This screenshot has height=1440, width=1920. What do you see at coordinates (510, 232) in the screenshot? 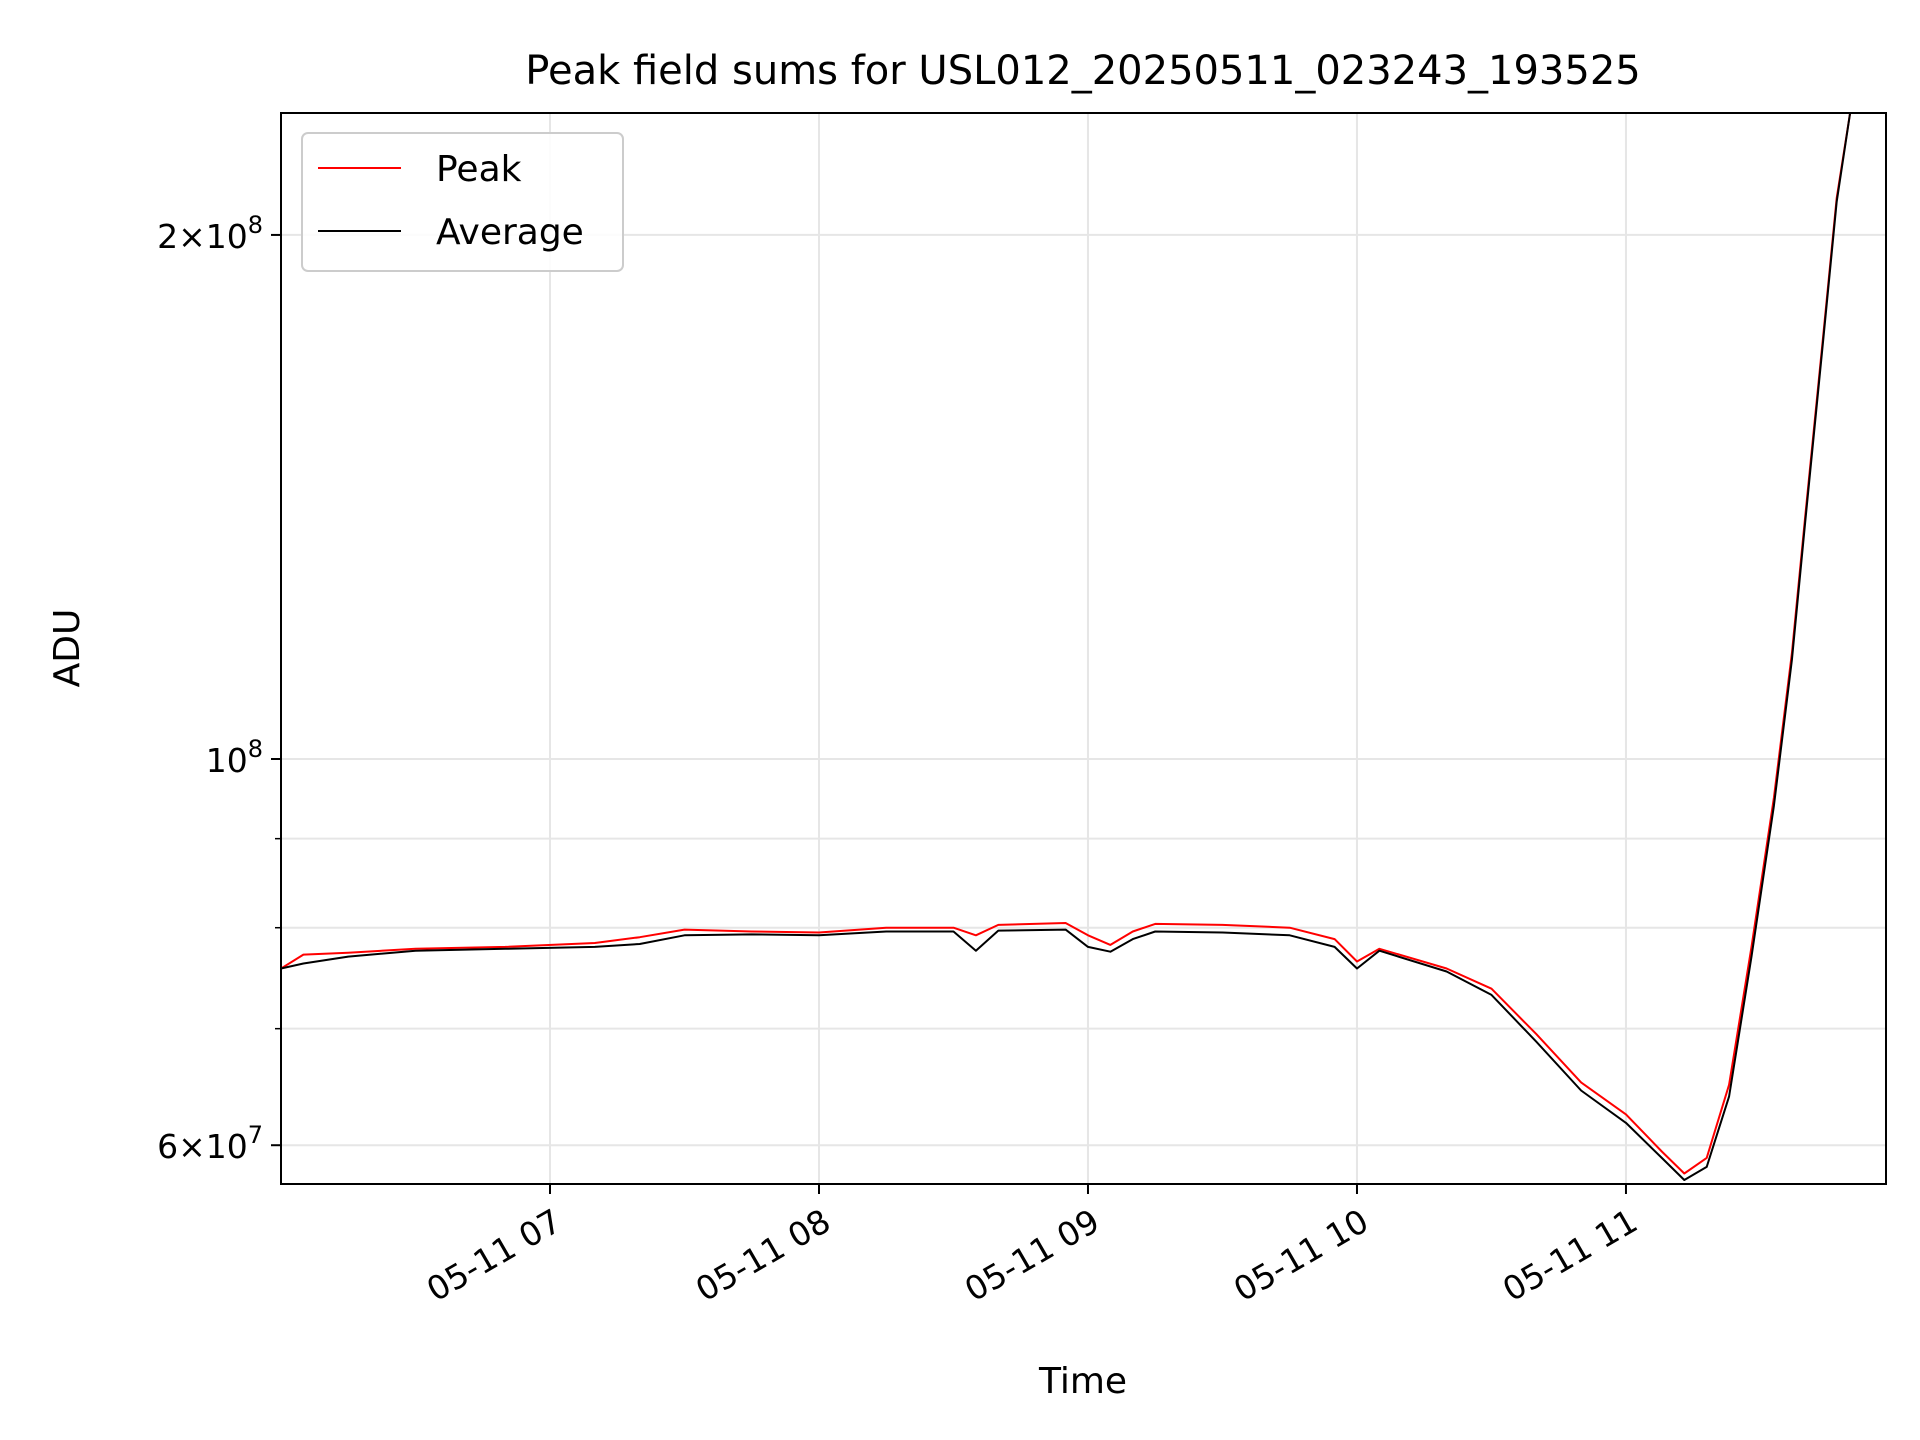
I see `legend-label-average: Average` at bounding box center [510, 232].